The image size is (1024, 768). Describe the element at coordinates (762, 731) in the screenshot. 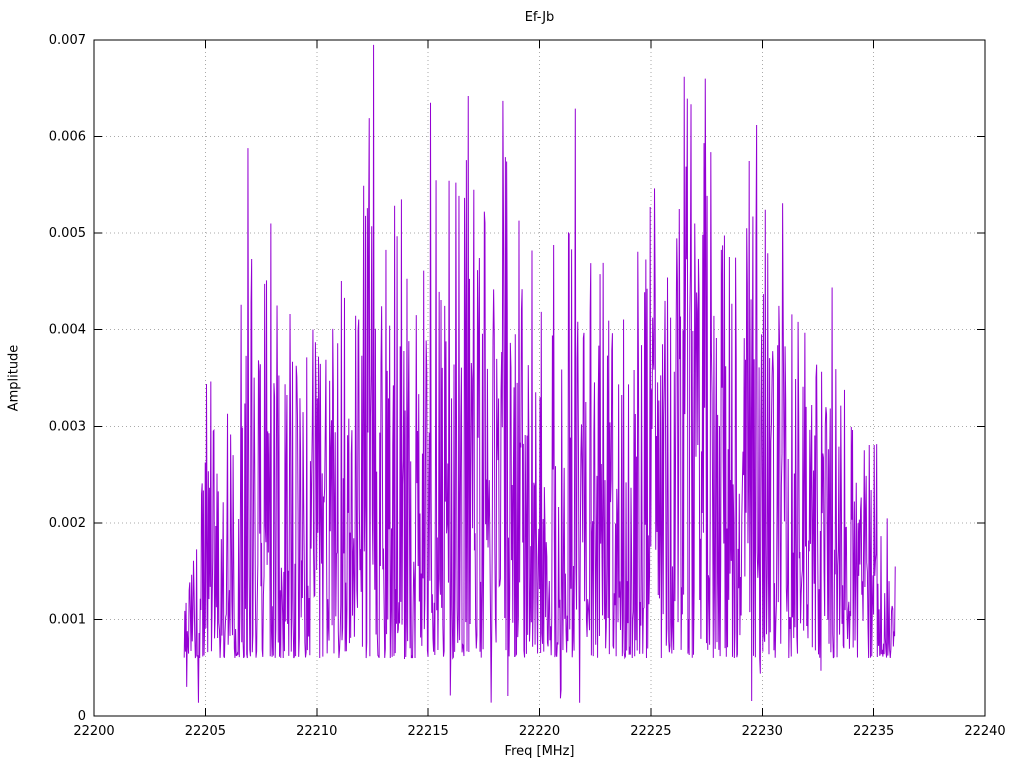

I see `x-tick-label: 22230` at that location.